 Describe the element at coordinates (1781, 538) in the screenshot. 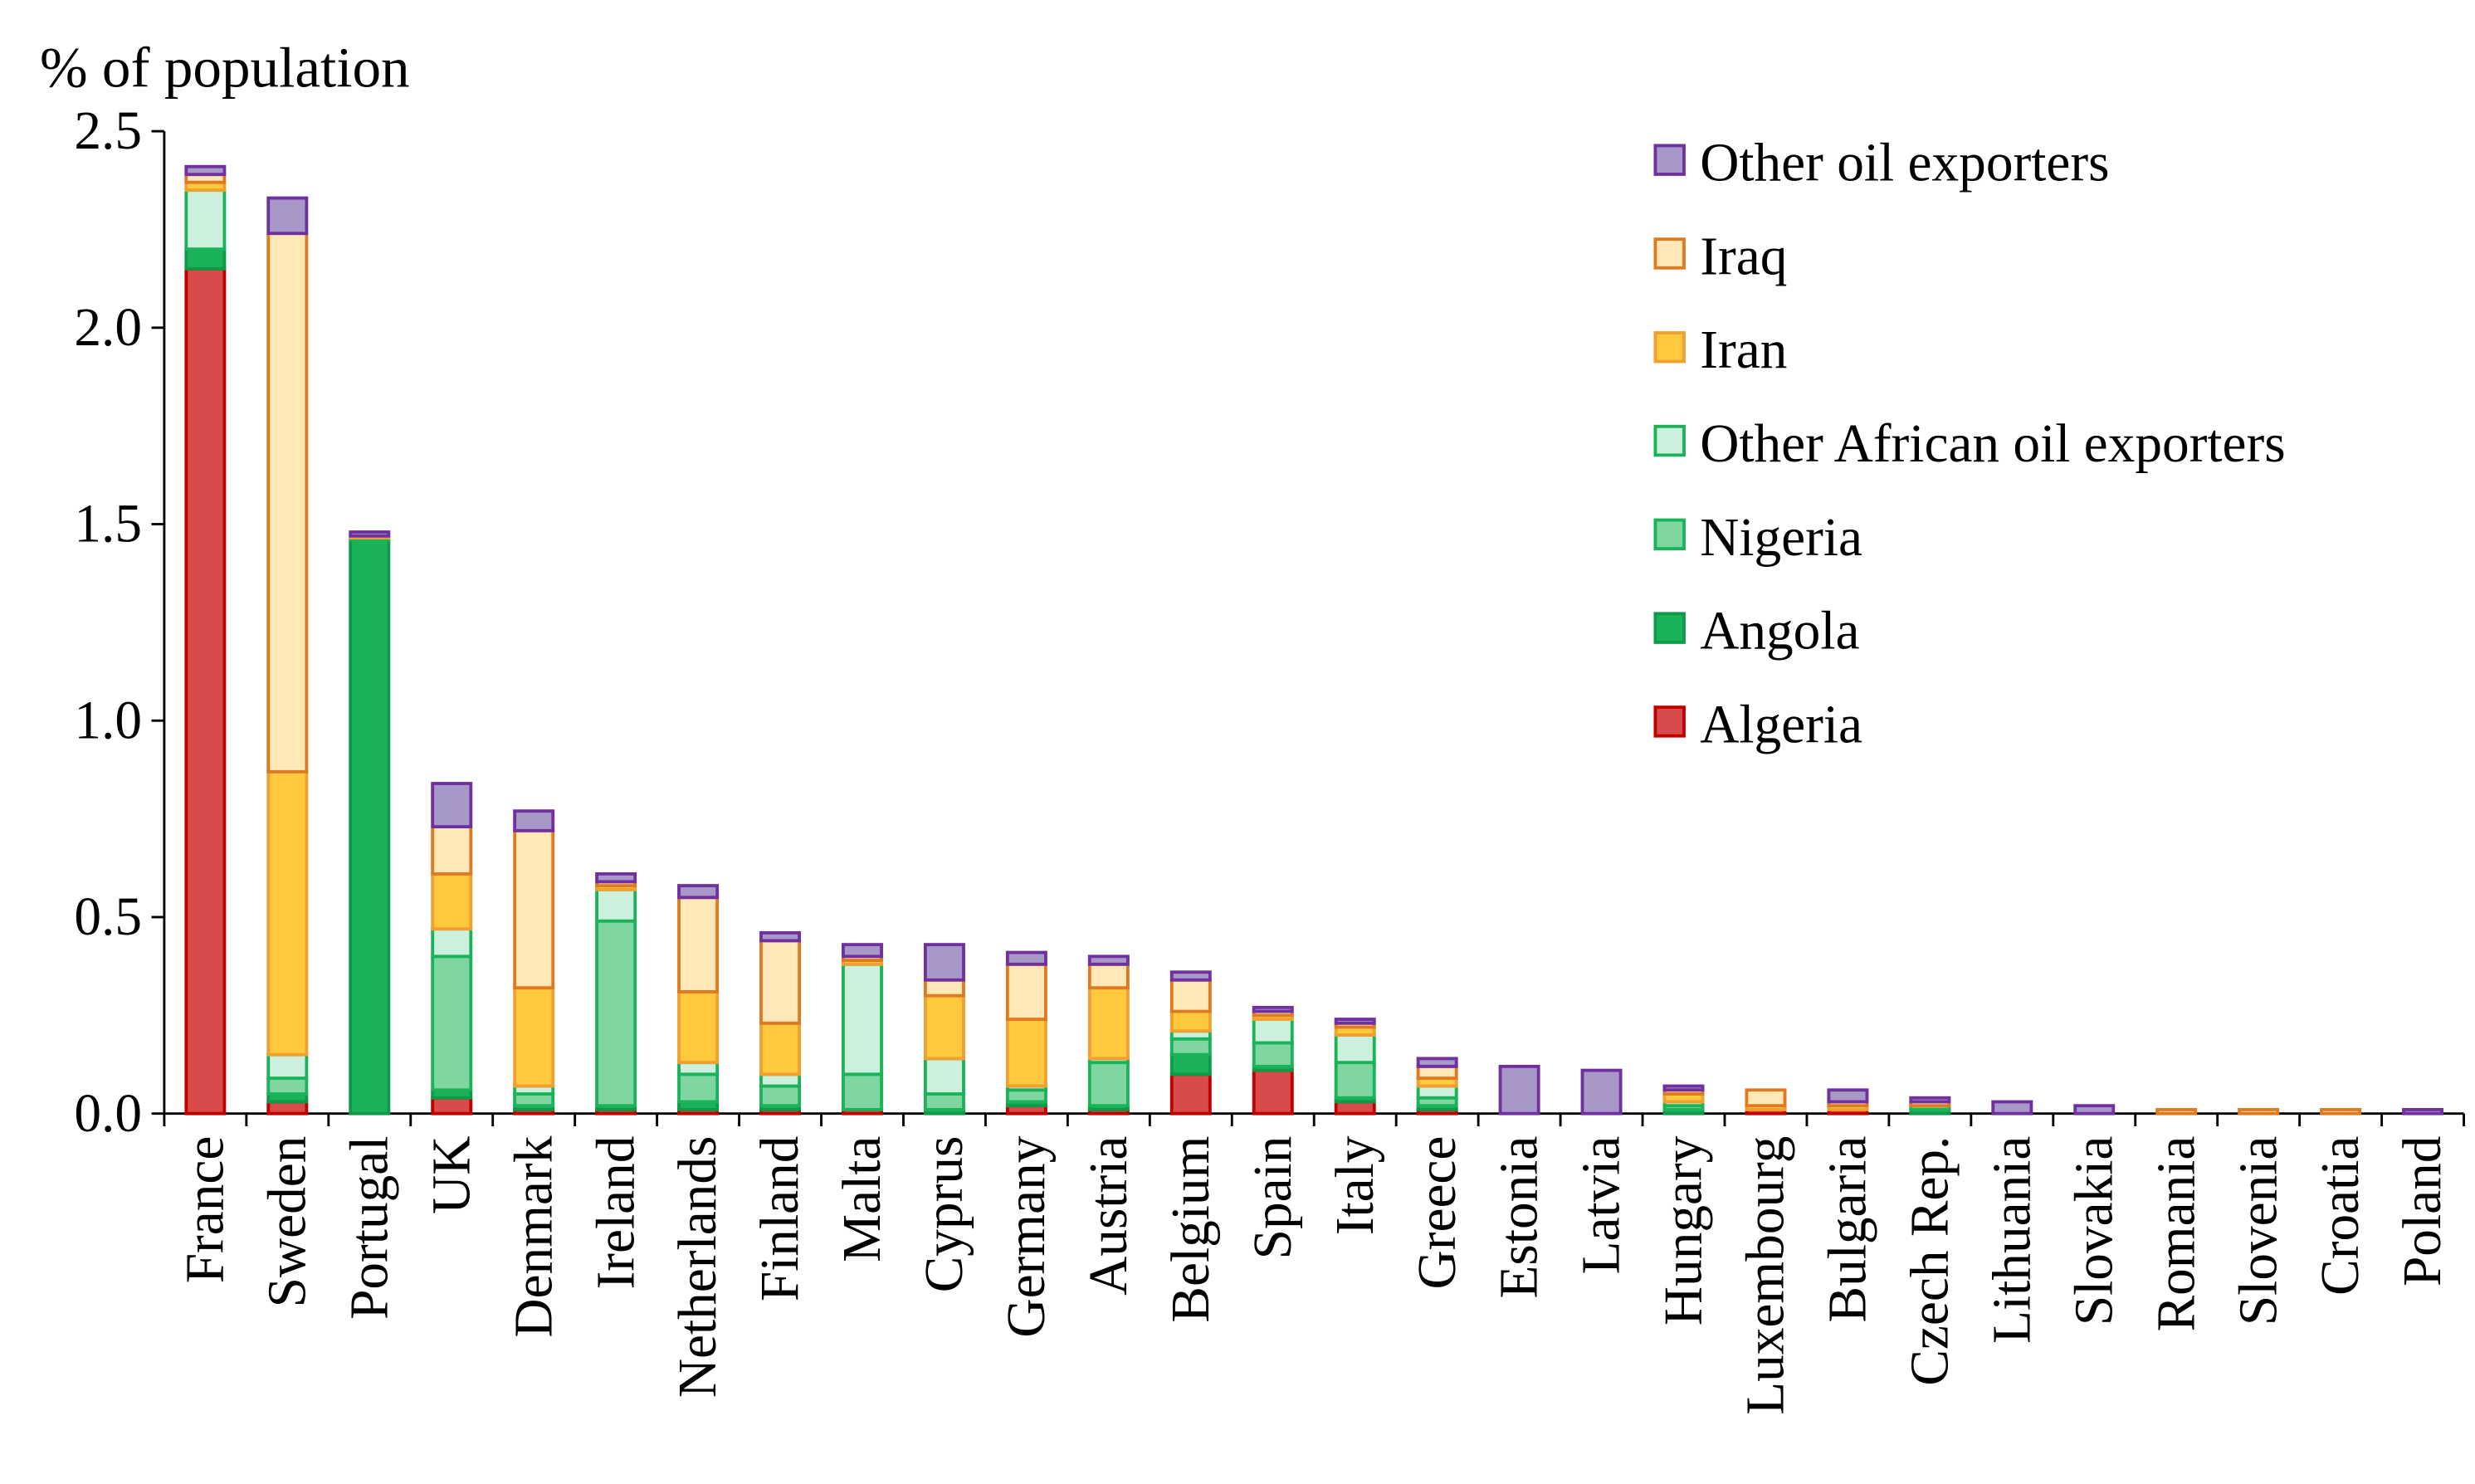

I see `legend-label: Nigeria` at that location.